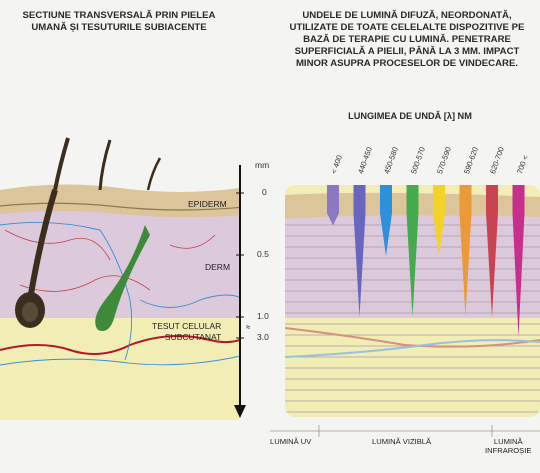  I want to click on wavelength-label: 590-620, so click(470, 160).